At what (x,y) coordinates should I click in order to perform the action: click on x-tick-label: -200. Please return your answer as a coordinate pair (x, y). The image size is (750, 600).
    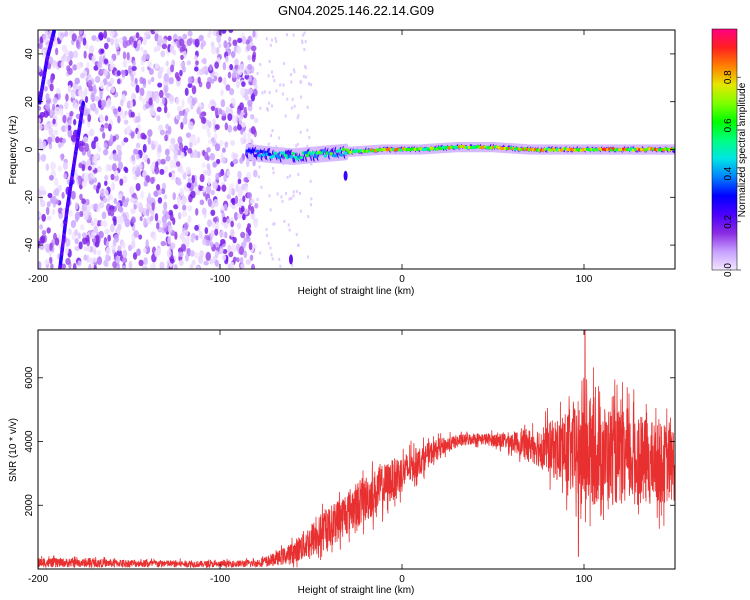
    Looking at the image, I should click on (38, 579).